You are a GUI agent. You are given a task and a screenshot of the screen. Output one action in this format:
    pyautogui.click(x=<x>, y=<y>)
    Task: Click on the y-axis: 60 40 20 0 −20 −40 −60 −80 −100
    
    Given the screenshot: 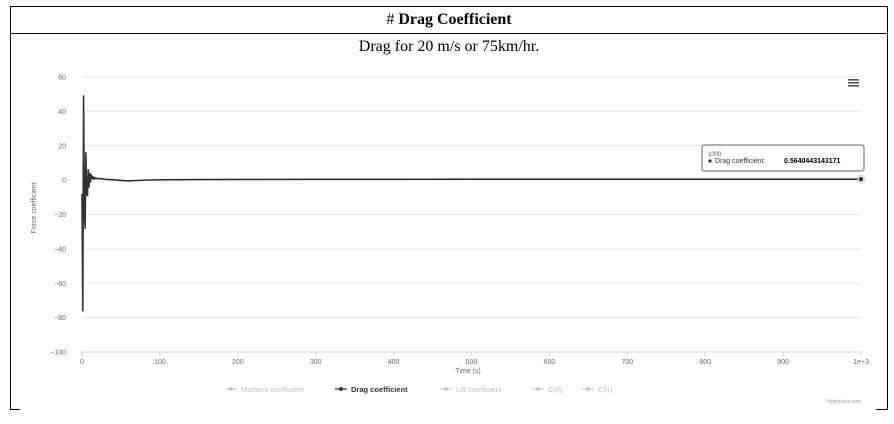 What is the action you would take?
    pyautogui.click(x=58, y=216)
    